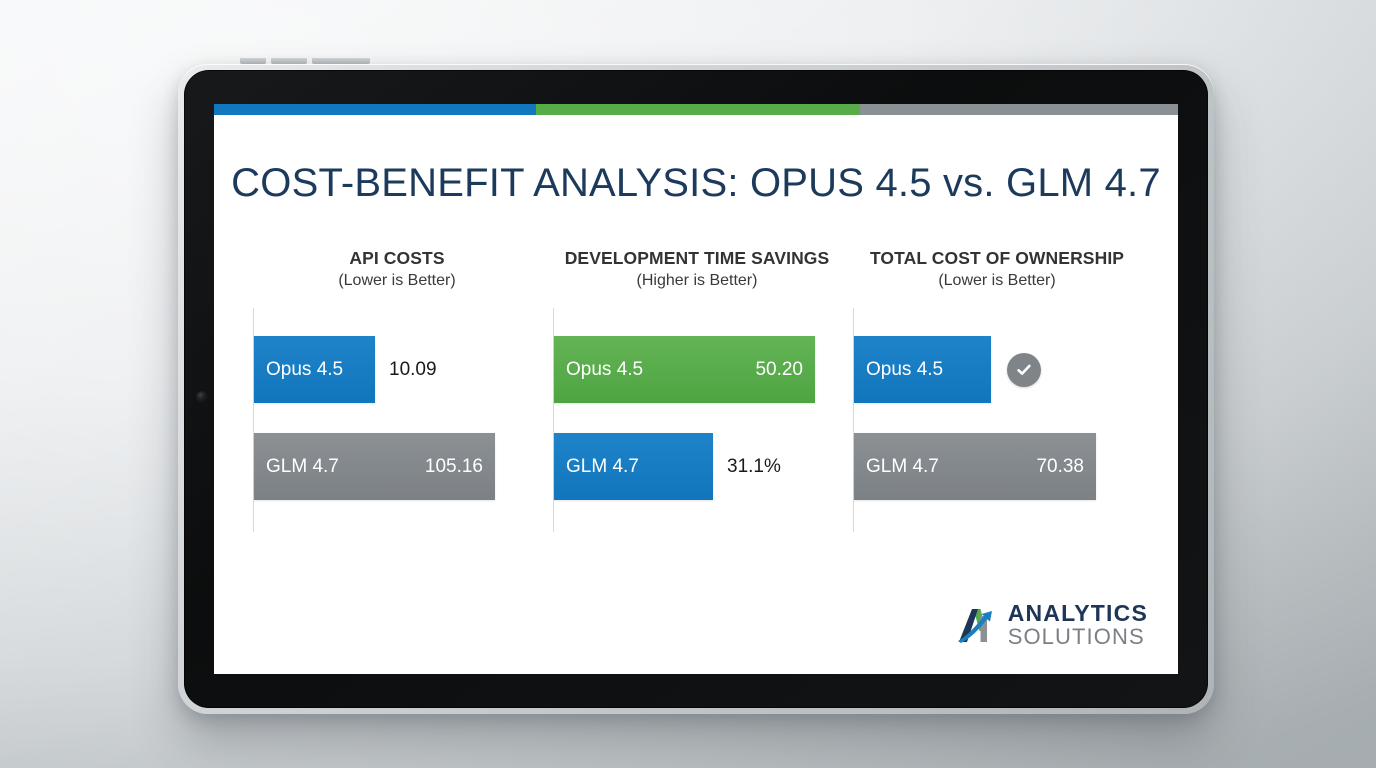 Image resolution: width=1376 pixels, height=768 pixels. I want to click on bar-glm-47: GLM 4.7 105.16, so click(374, 466).